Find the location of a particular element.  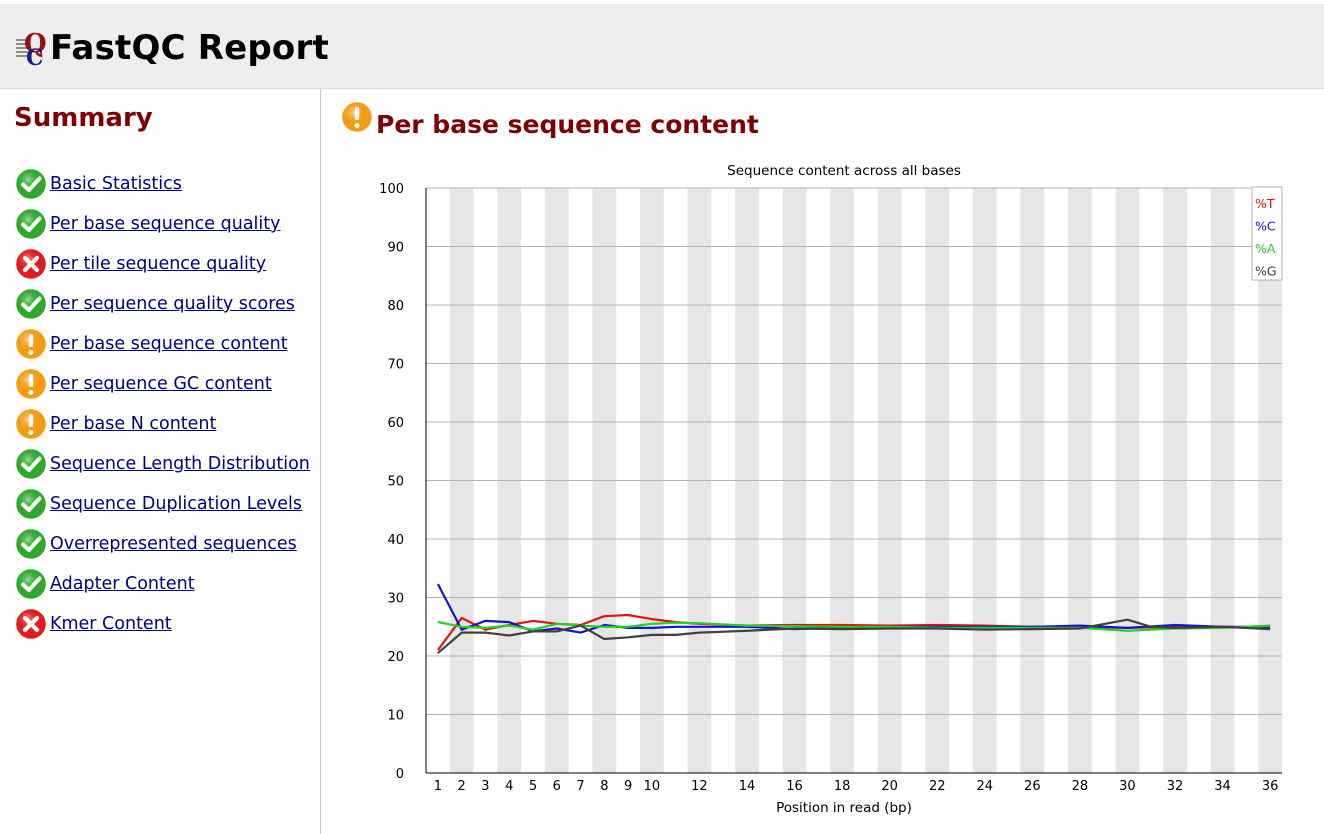

module-link: Per base sequence content is located at coordinates (169, 344).